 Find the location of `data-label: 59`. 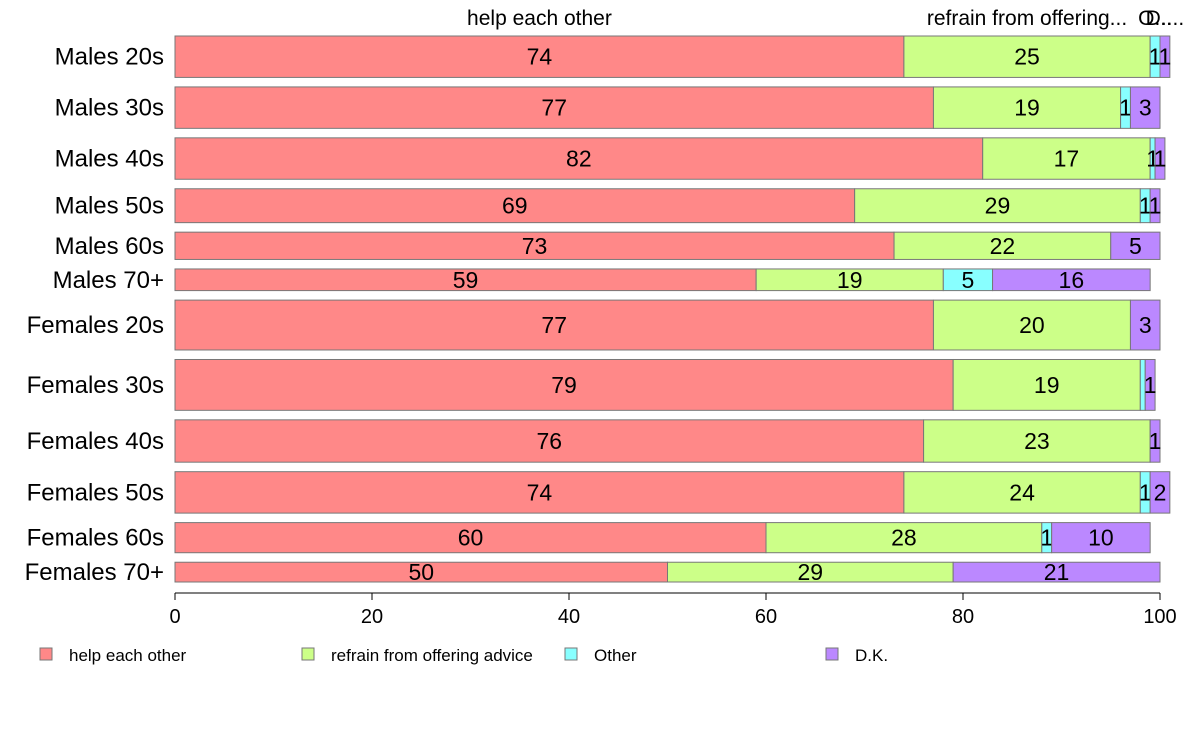

data-label: 59 is located at coordinates (466, 280).